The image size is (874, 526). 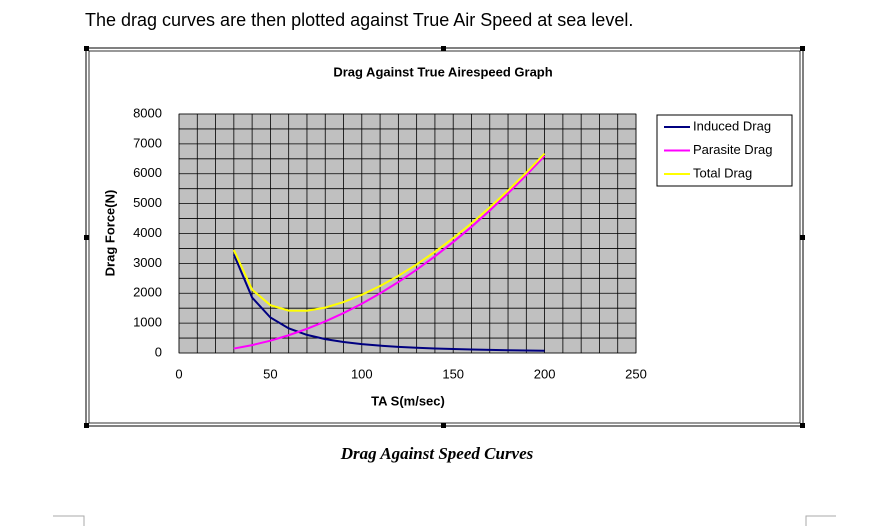 I want to click on legend-label: Induced Drag, so click(x=732, y=125).